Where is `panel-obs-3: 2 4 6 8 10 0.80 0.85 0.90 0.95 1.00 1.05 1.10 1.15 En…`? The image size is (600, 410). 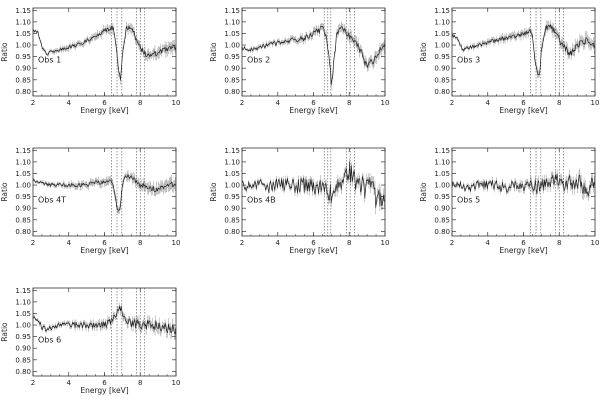 panel-obs-3: 2 4 6 8 10 0.80 0.85 0.90 0.95 1.00 1.05 1.10 1.15 En… is located at coordinates (509, 61).